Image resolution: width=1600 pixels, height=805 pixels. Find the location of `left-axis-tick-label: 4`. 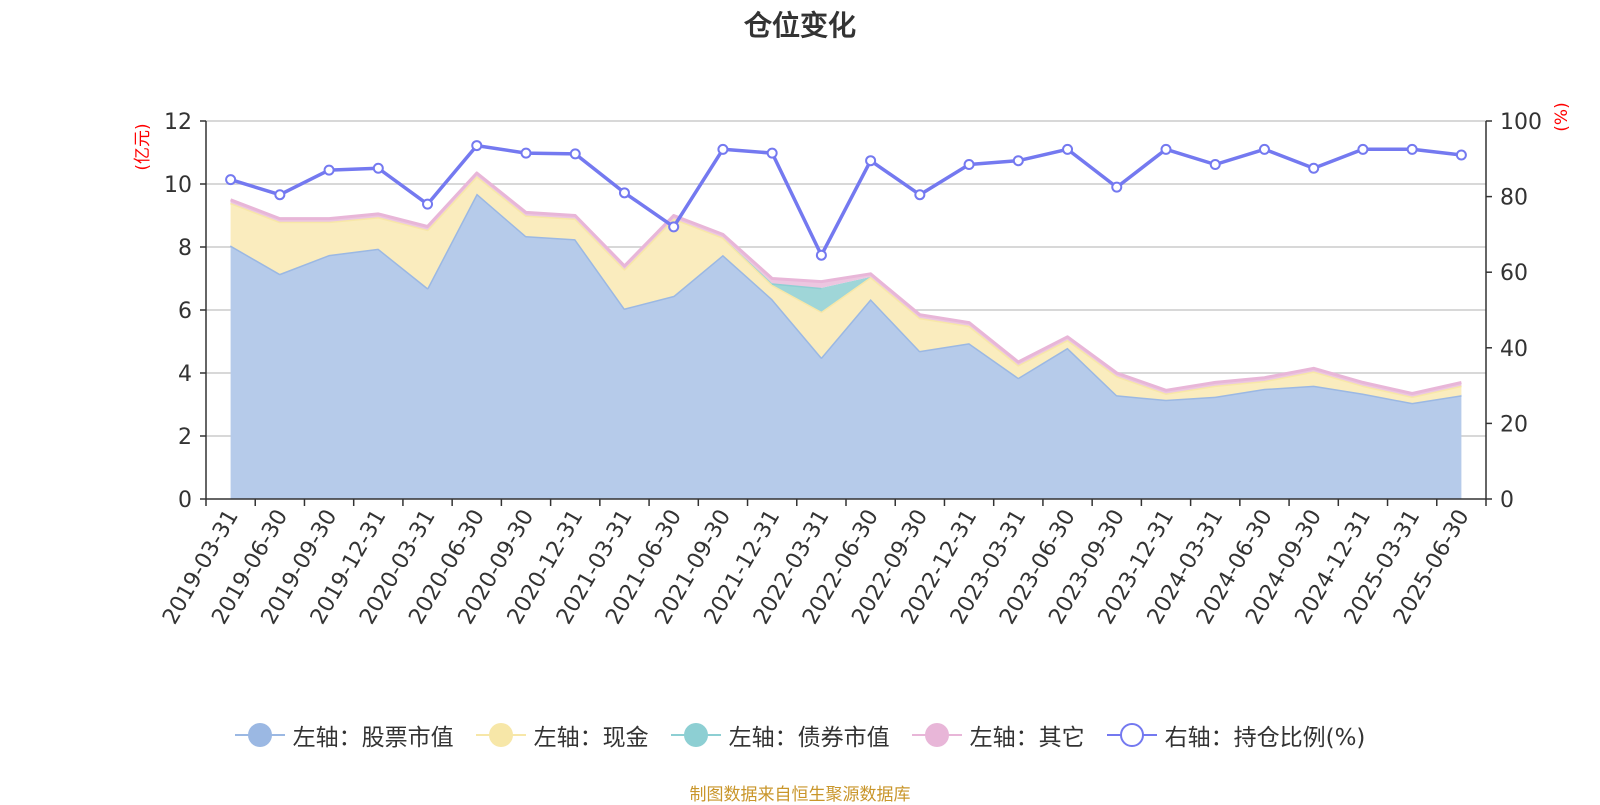

left-axis-tick-label: 4 is located at coordinates (185, 374).